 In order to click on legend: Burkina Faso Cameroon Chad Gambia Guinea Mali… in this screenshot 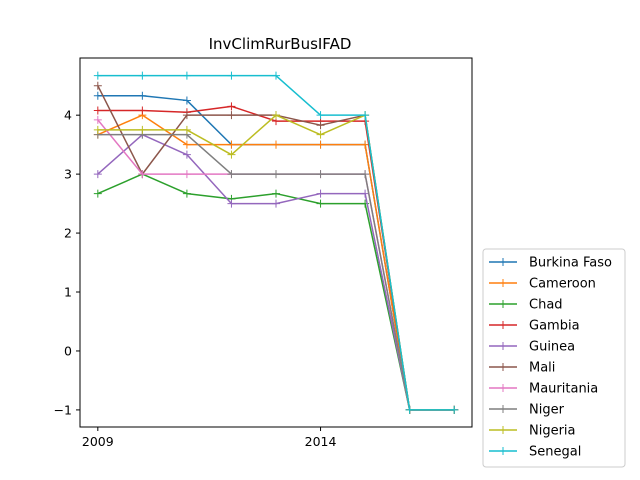, I will do `click(554, 358)`.